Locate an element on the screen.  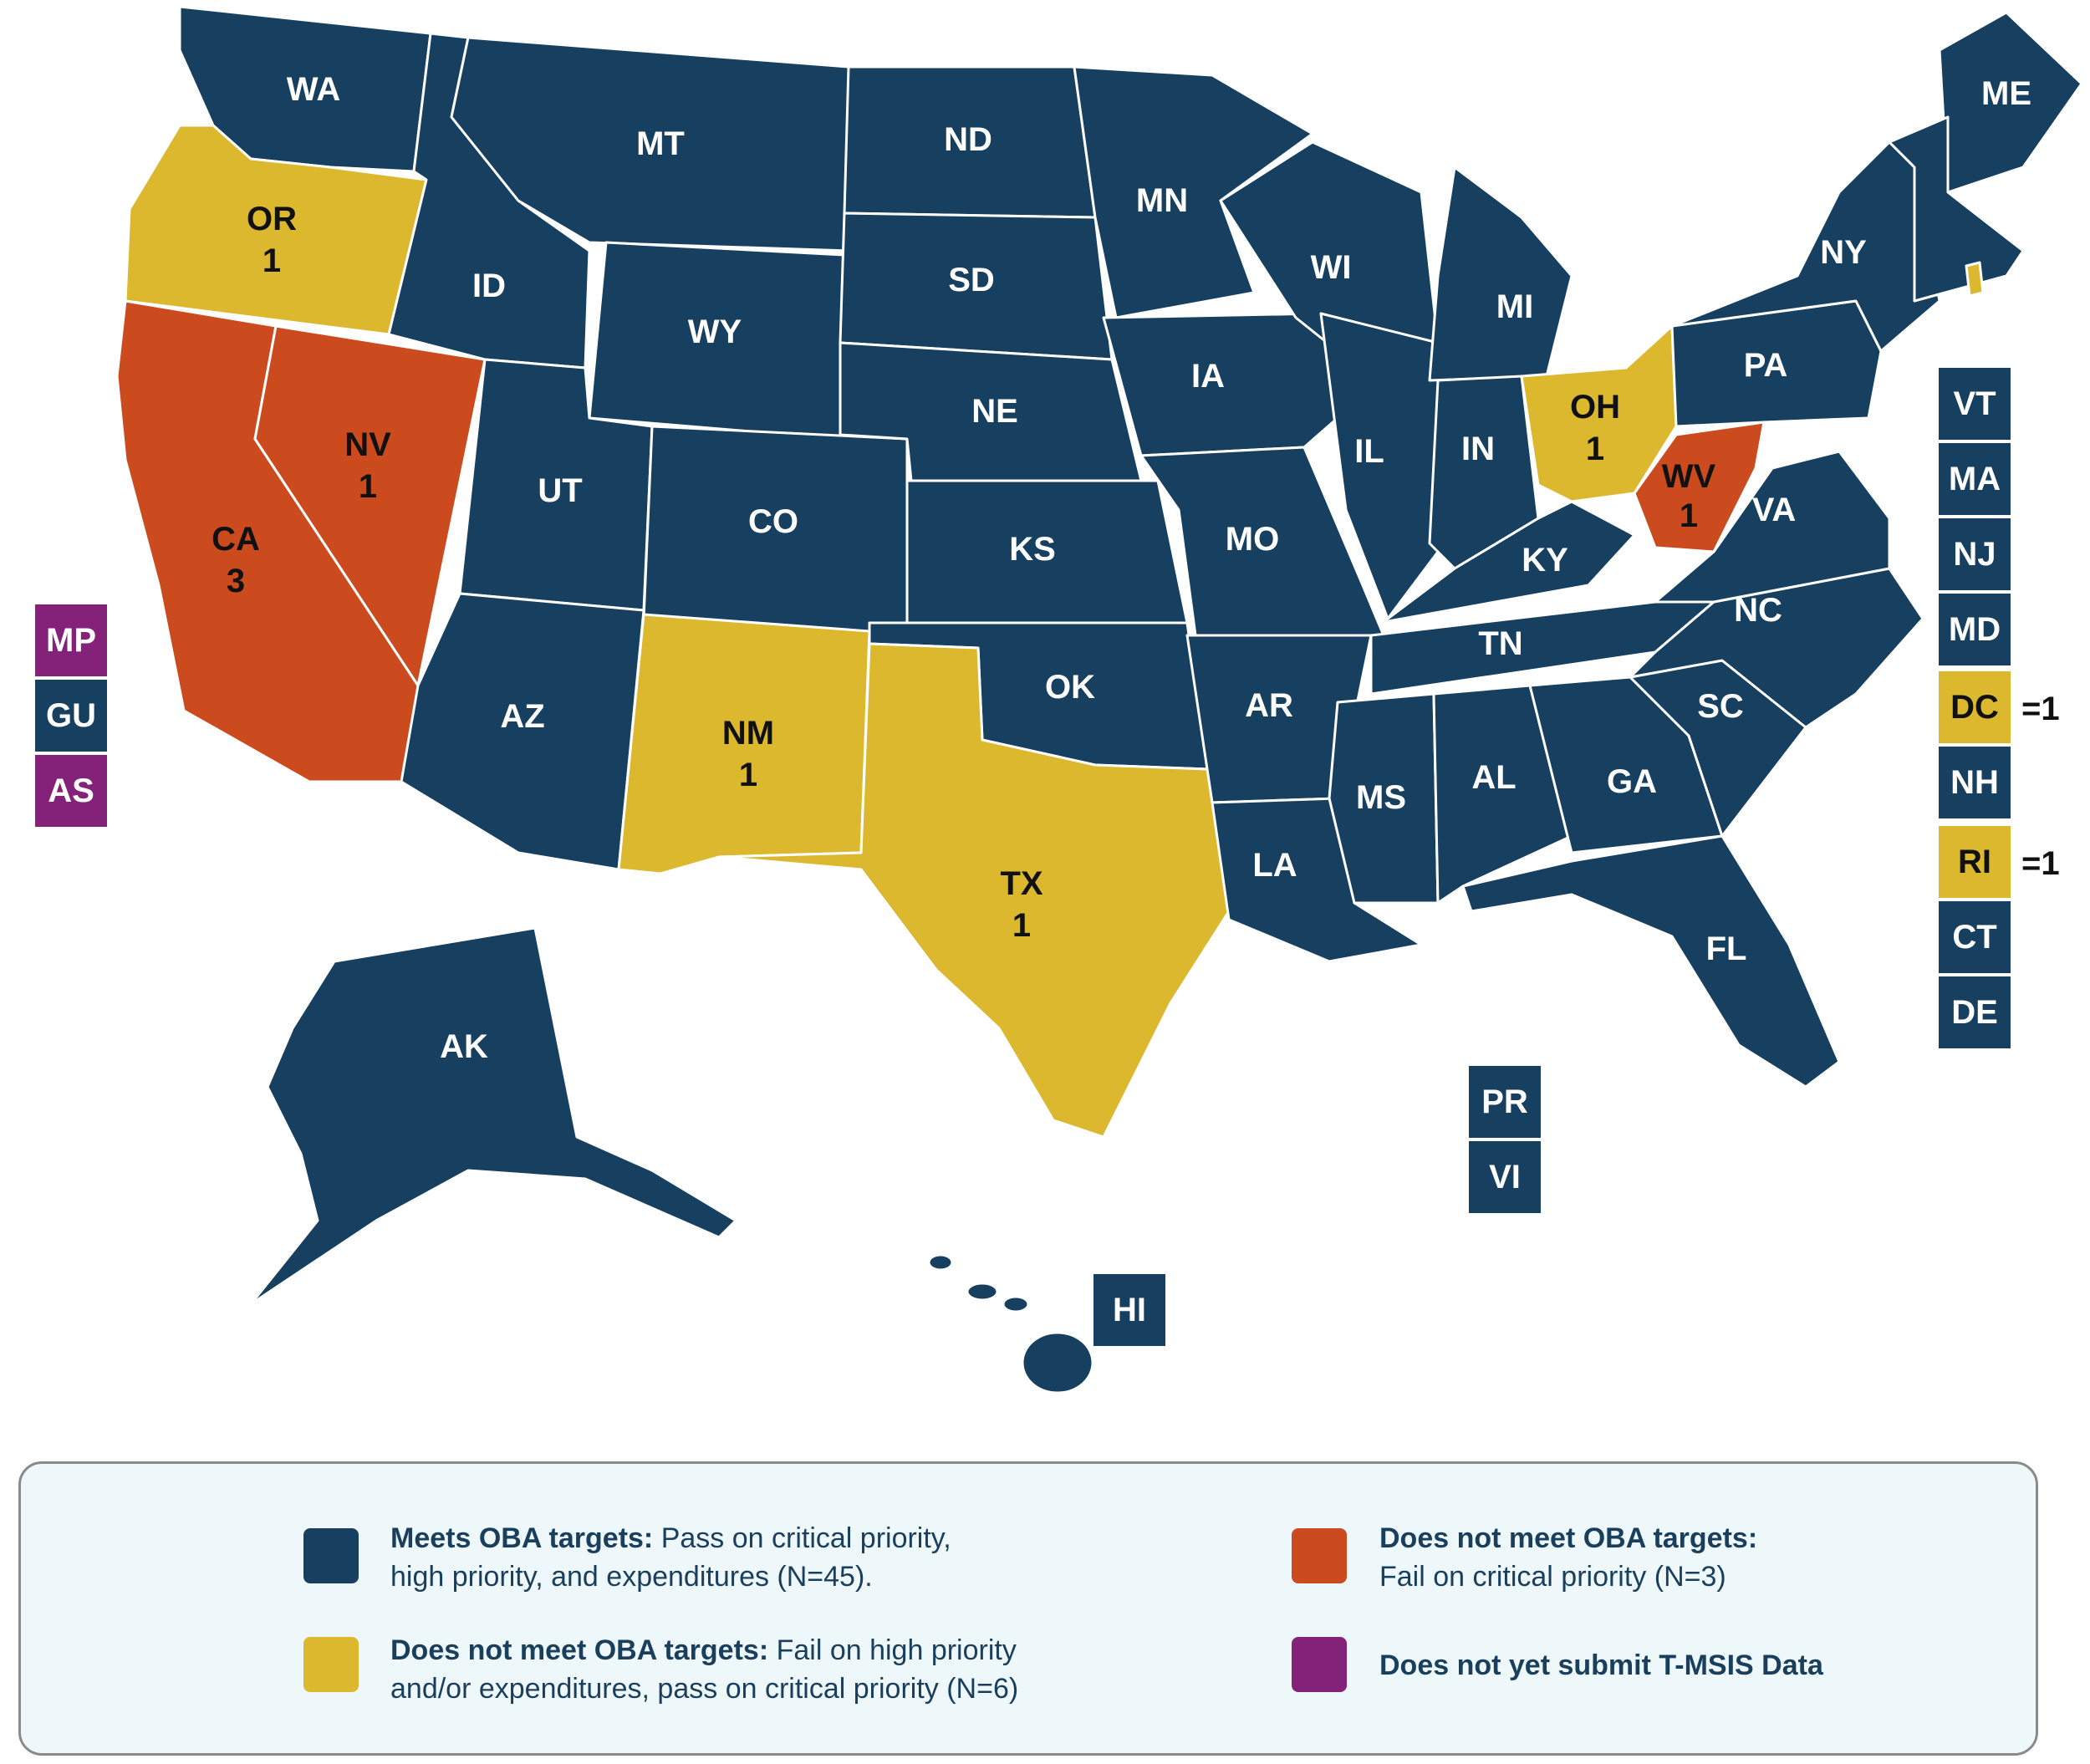
label-ny: NY is located at coordinates (1843, 252).